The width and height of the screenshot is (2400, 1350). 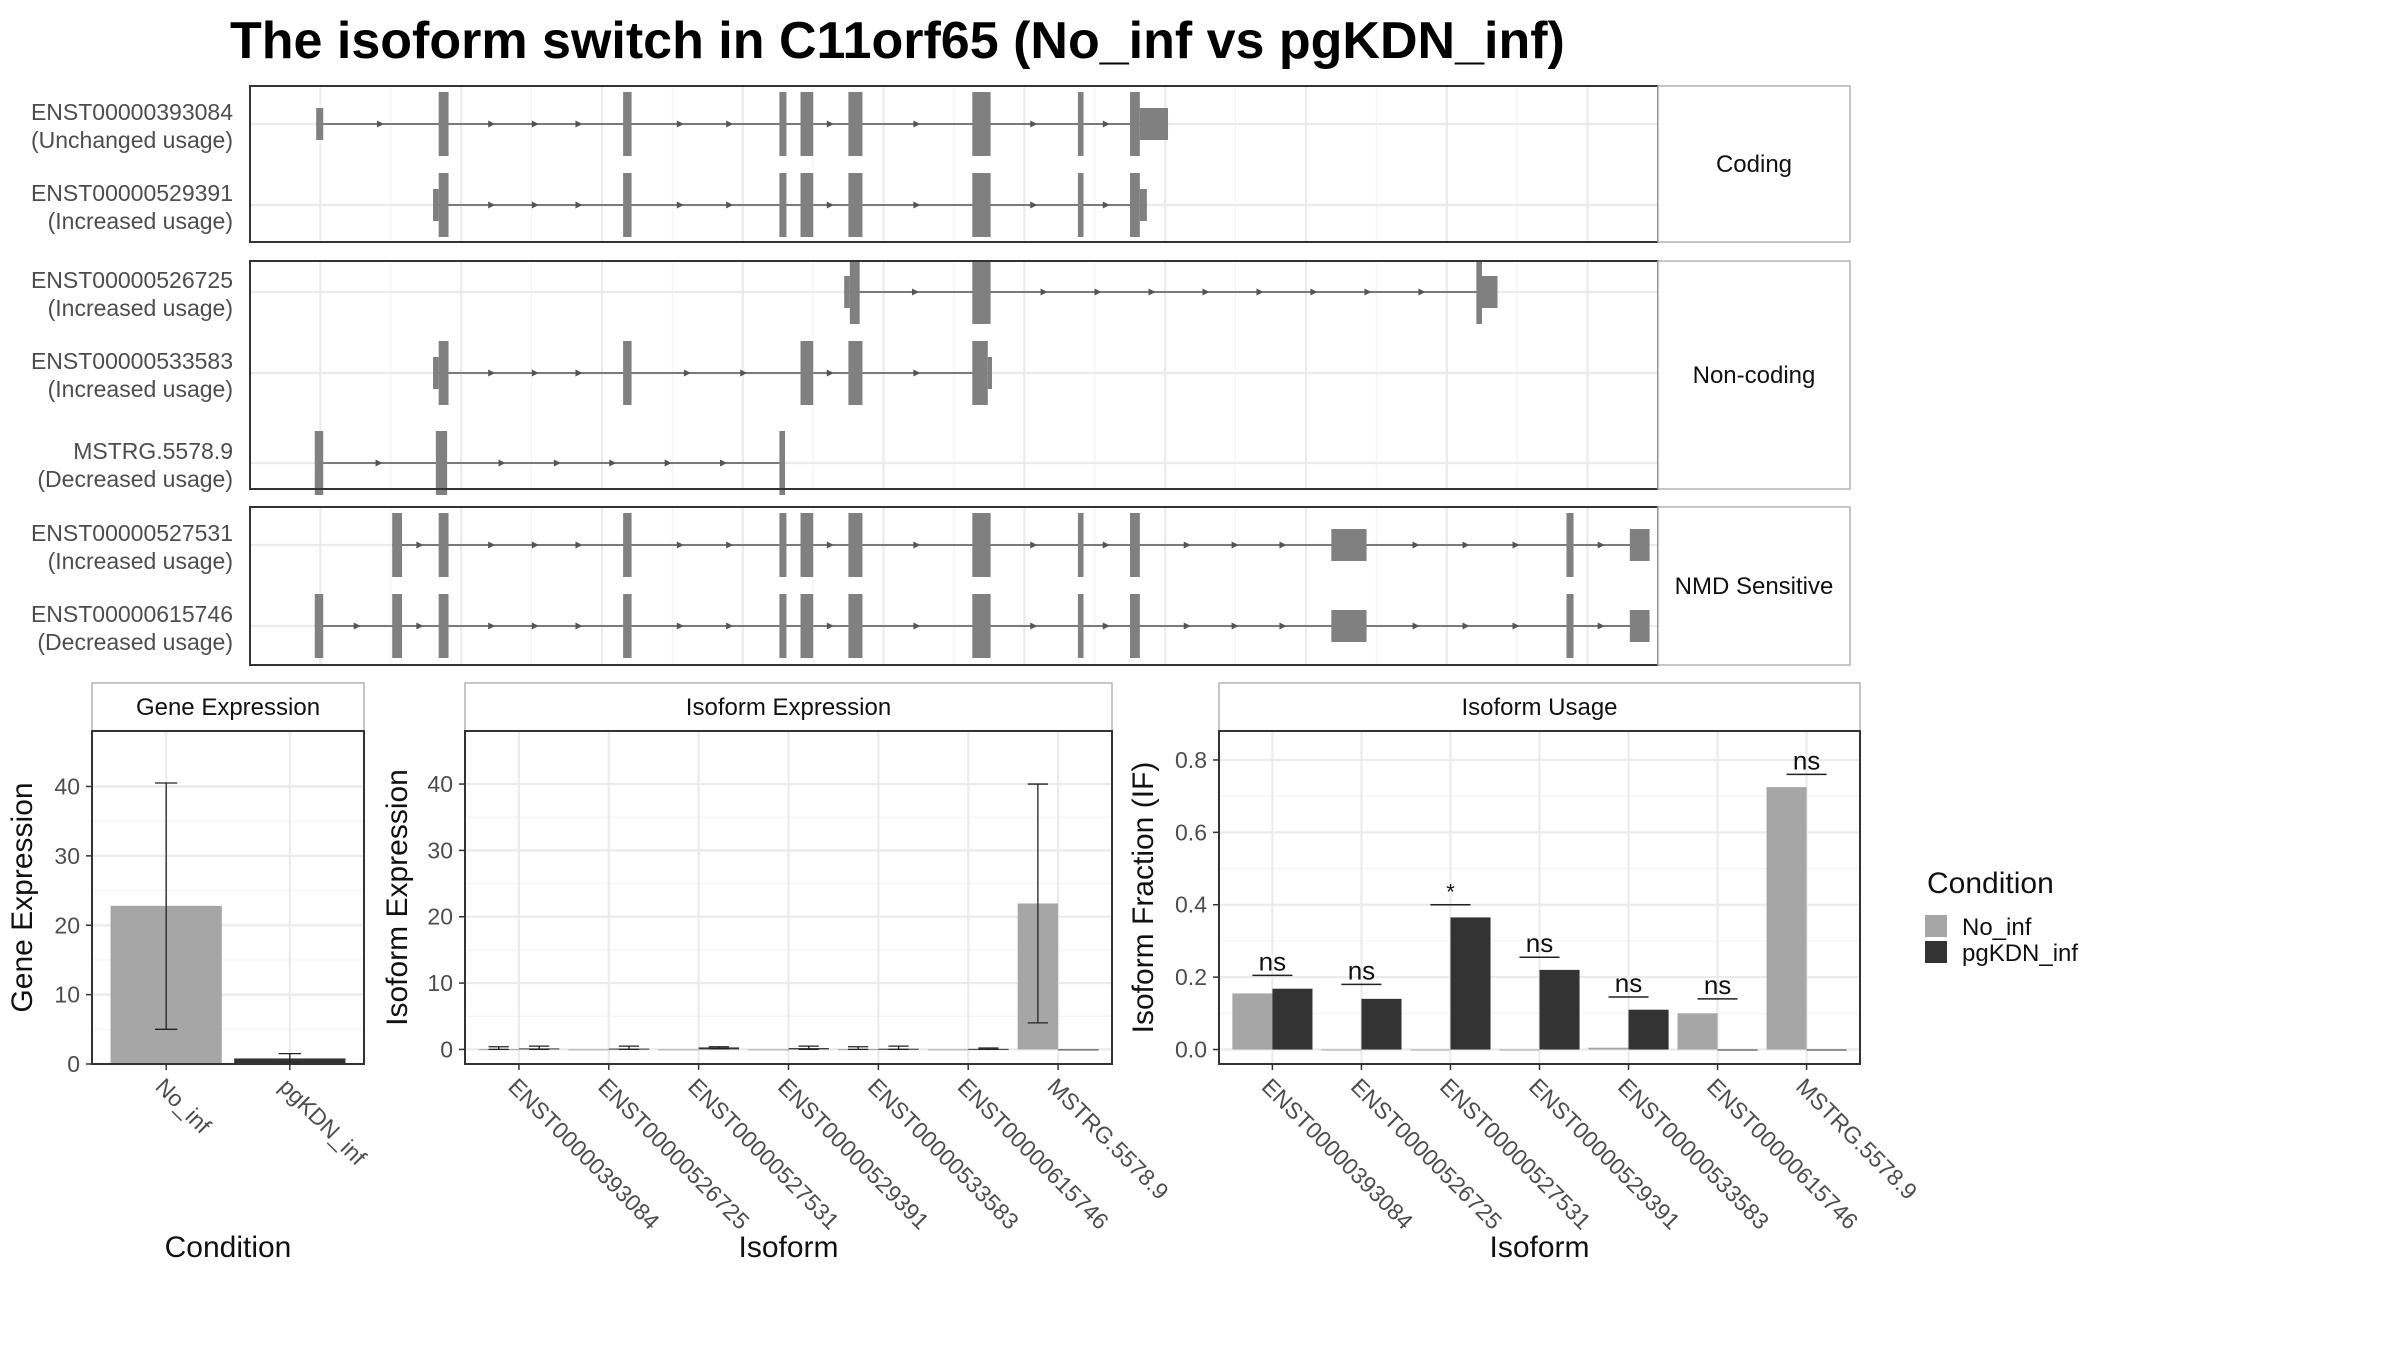 I want to click on legend-key-no-inf, so click(x=1936, y=926).